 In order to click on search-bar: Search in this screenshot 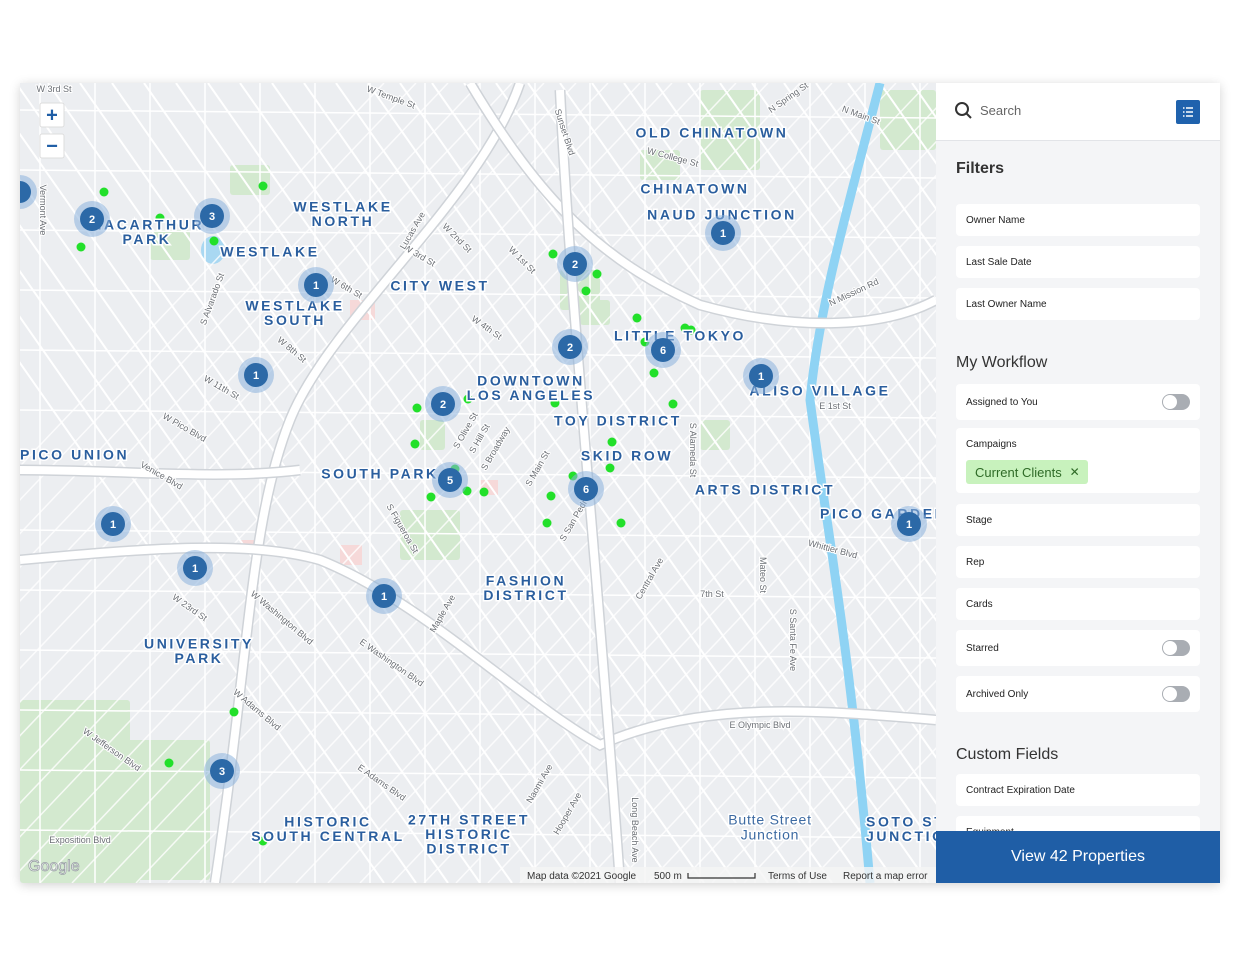, I will do `click(1078, 112)`.